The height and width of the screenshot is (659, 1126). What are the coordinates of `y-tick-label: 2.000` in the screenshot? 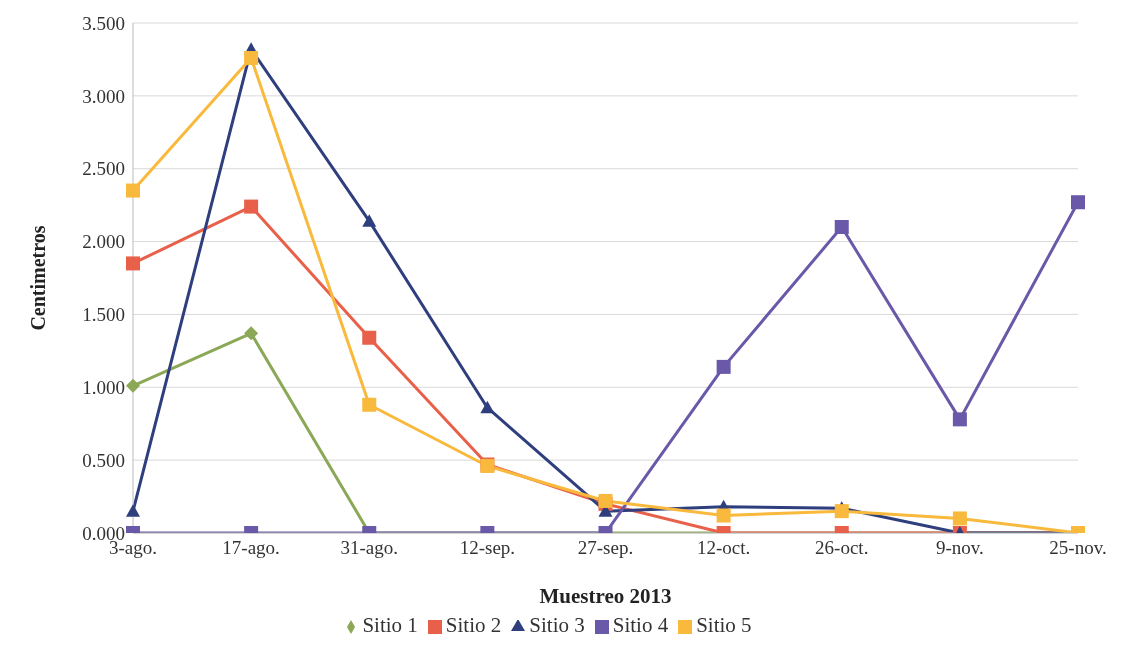 It's located at (103, 242).